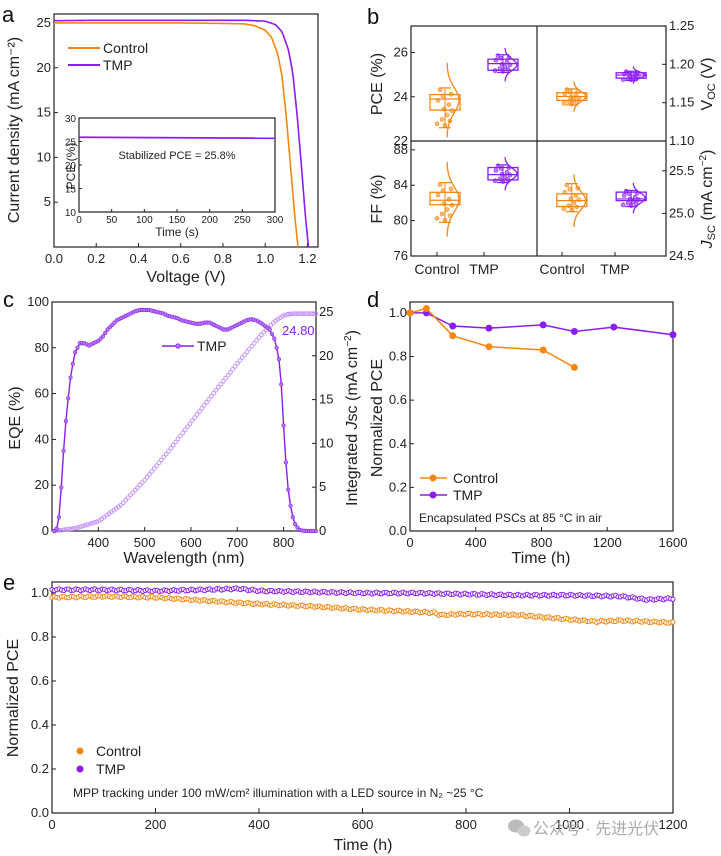 This screenshot has height=856, width=721. I want to click on box-pce-control-point, so click(443, 96).